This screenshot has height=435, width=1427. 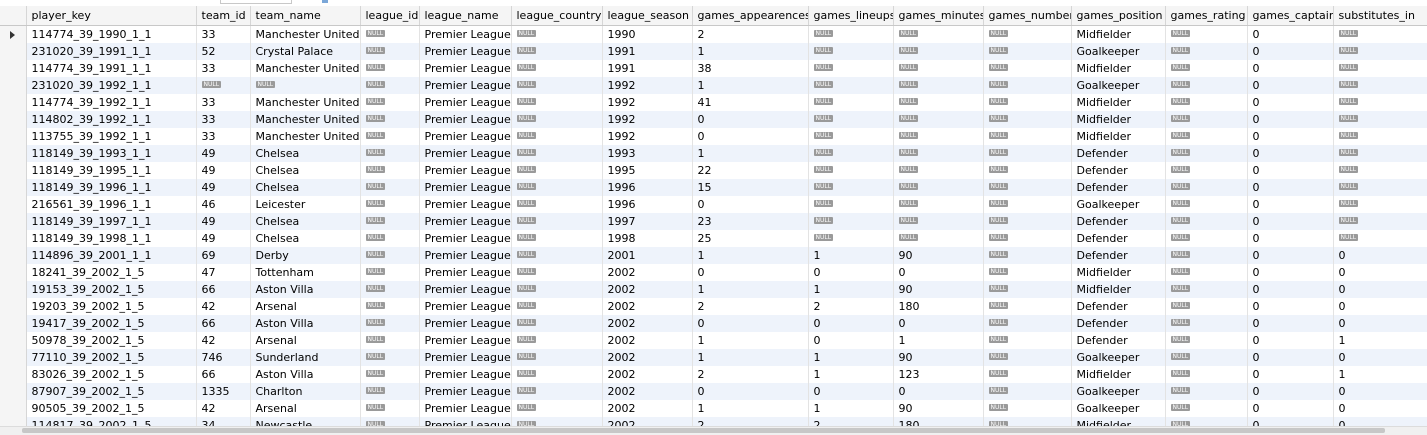 What do you see at coordinates (851, 421) in the screenshot?
I see `cell-games-lineups: 2` at bounding box center [851, 421].